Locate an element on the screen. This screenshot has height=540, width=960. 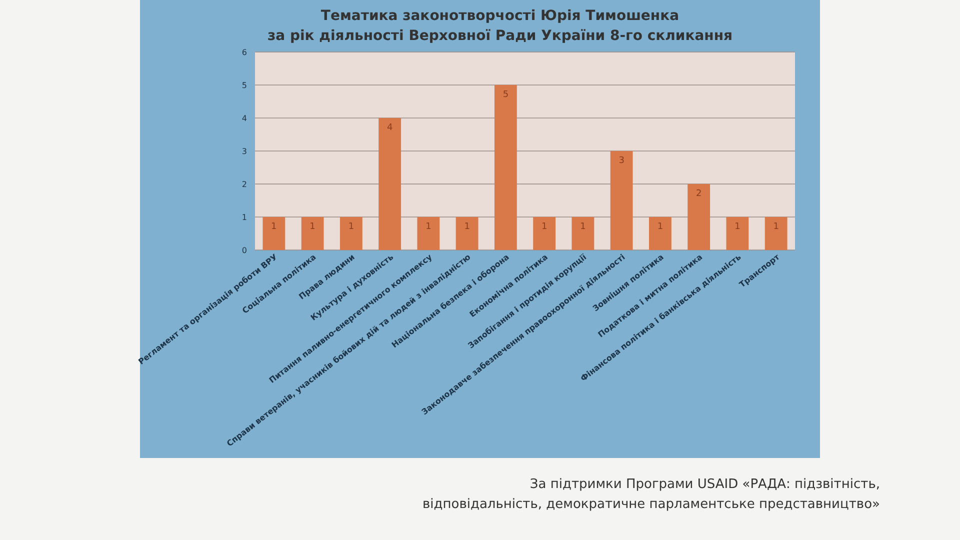
y-tick-label: 4 is located at coordinates (244, 118).